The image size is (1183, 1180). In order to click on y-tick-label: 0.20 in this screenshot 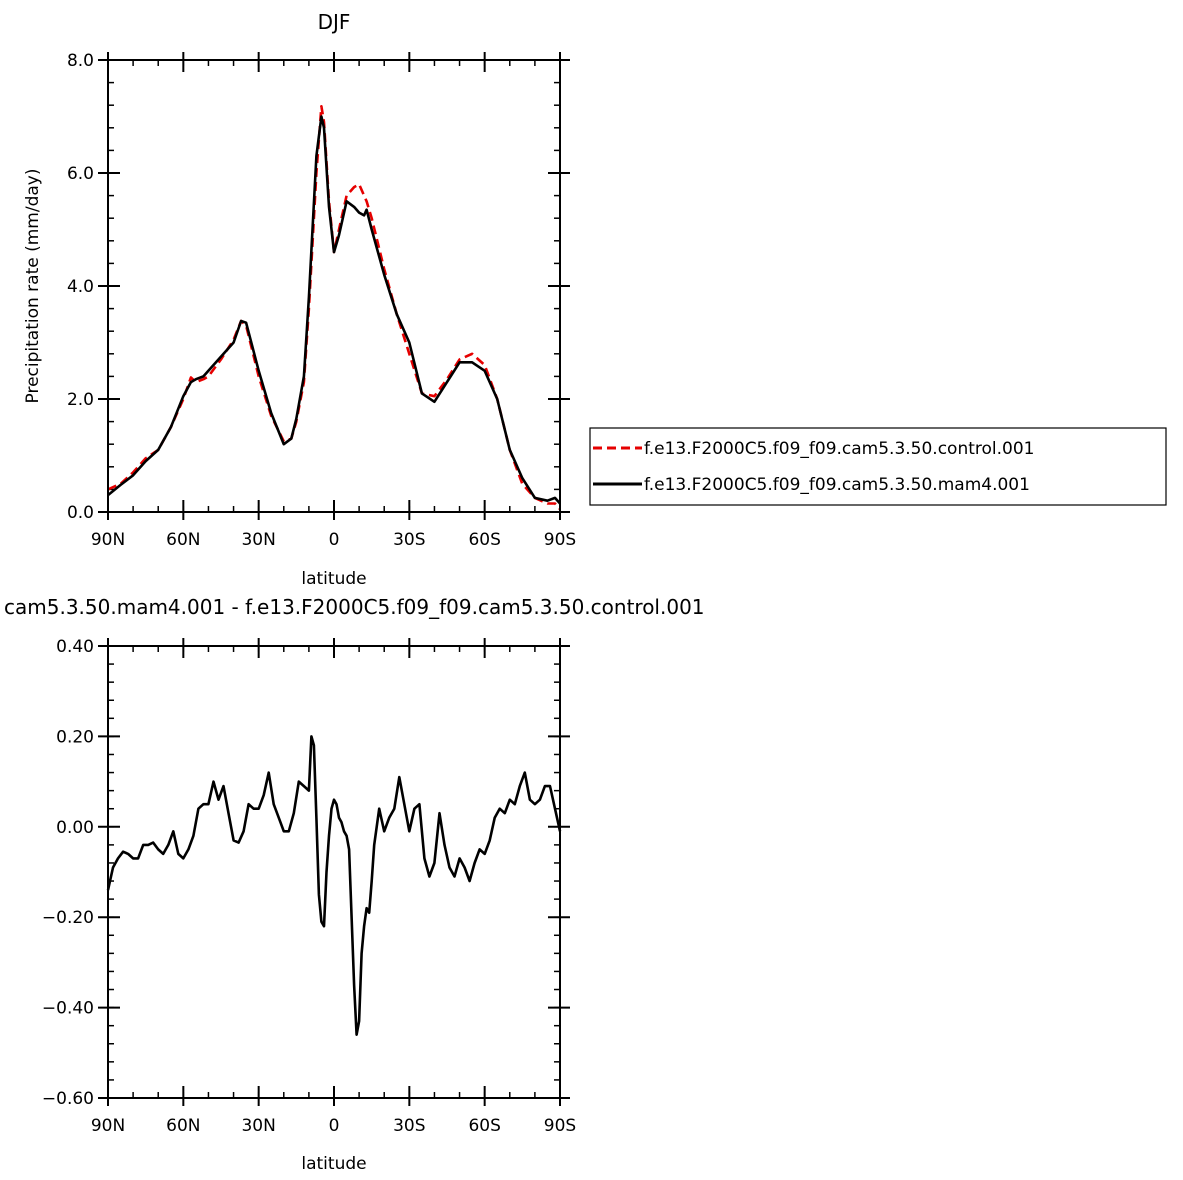, I will do `click(75, 737)`.